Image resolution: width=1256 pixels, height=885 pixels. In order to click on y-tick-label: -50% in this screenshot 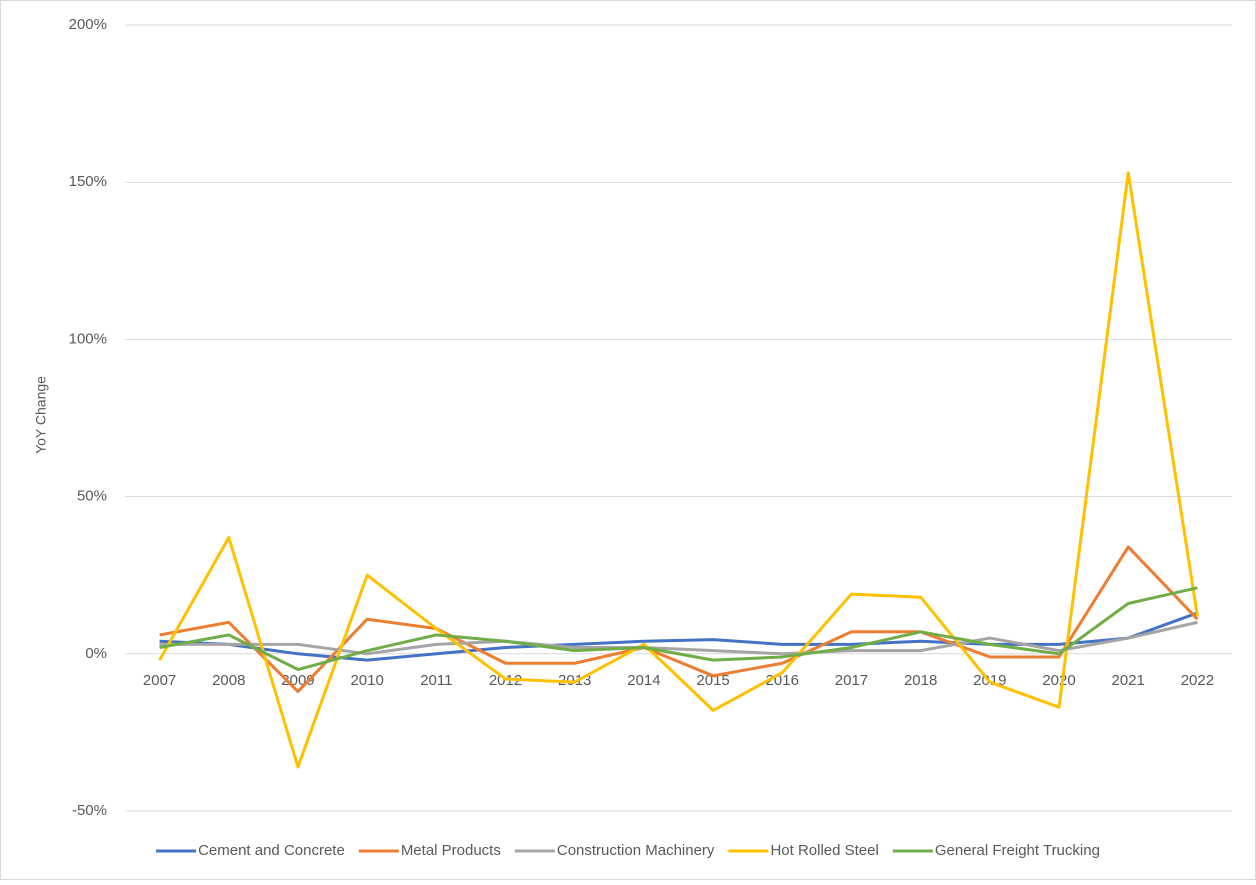, I will do `click(89, 810)`.